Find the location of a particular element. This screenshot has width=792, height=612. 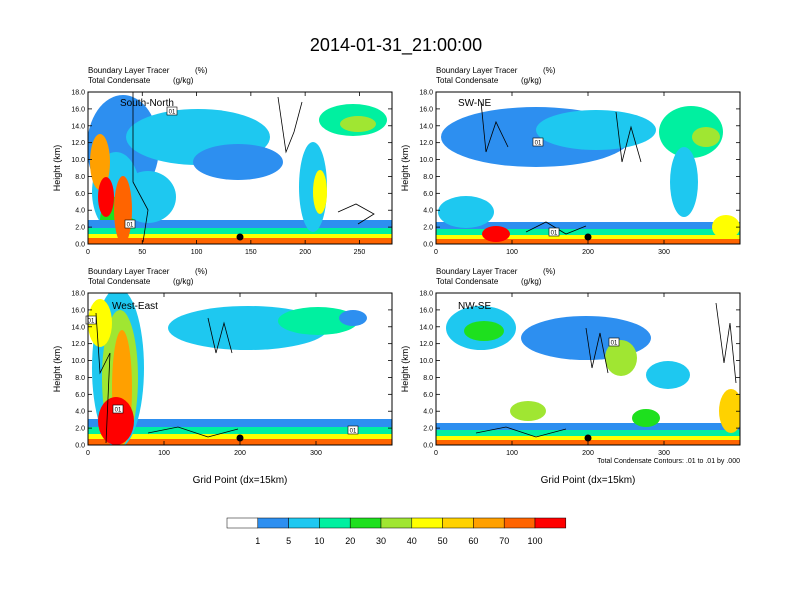

y-tick-label: 0.0 is located at coordinates (428, 446).